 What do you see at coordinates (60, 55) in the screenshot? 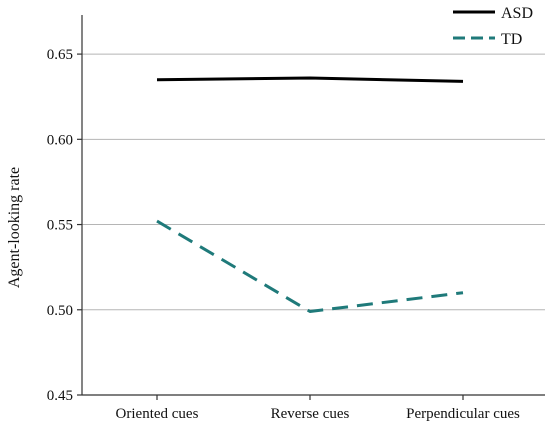
I see `y-tick-label: 0.65` at bounding box center [60, 55].